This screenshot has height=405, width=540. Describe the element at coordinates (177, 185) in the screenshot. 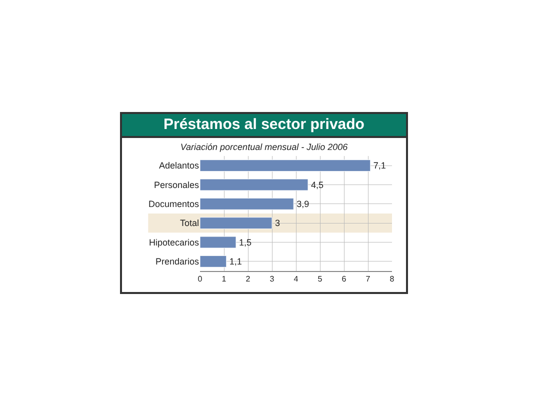

I see `y-tick-label: Personales` at that location.